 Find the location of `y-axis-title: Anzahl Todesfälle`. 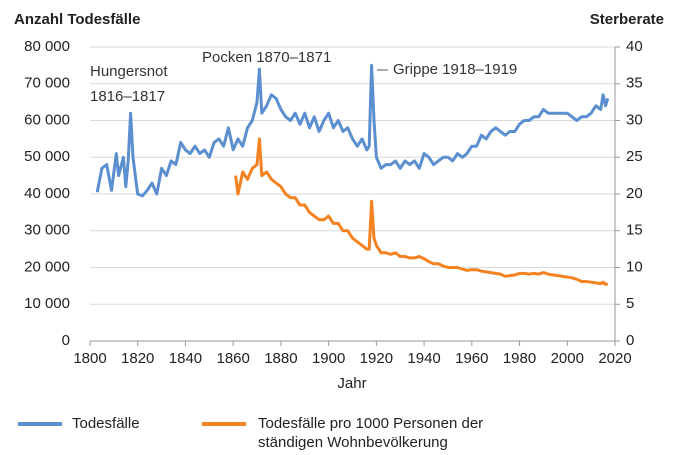

y-axis-title: Anzahl Todesfälle is located at coordinates (77, 19).